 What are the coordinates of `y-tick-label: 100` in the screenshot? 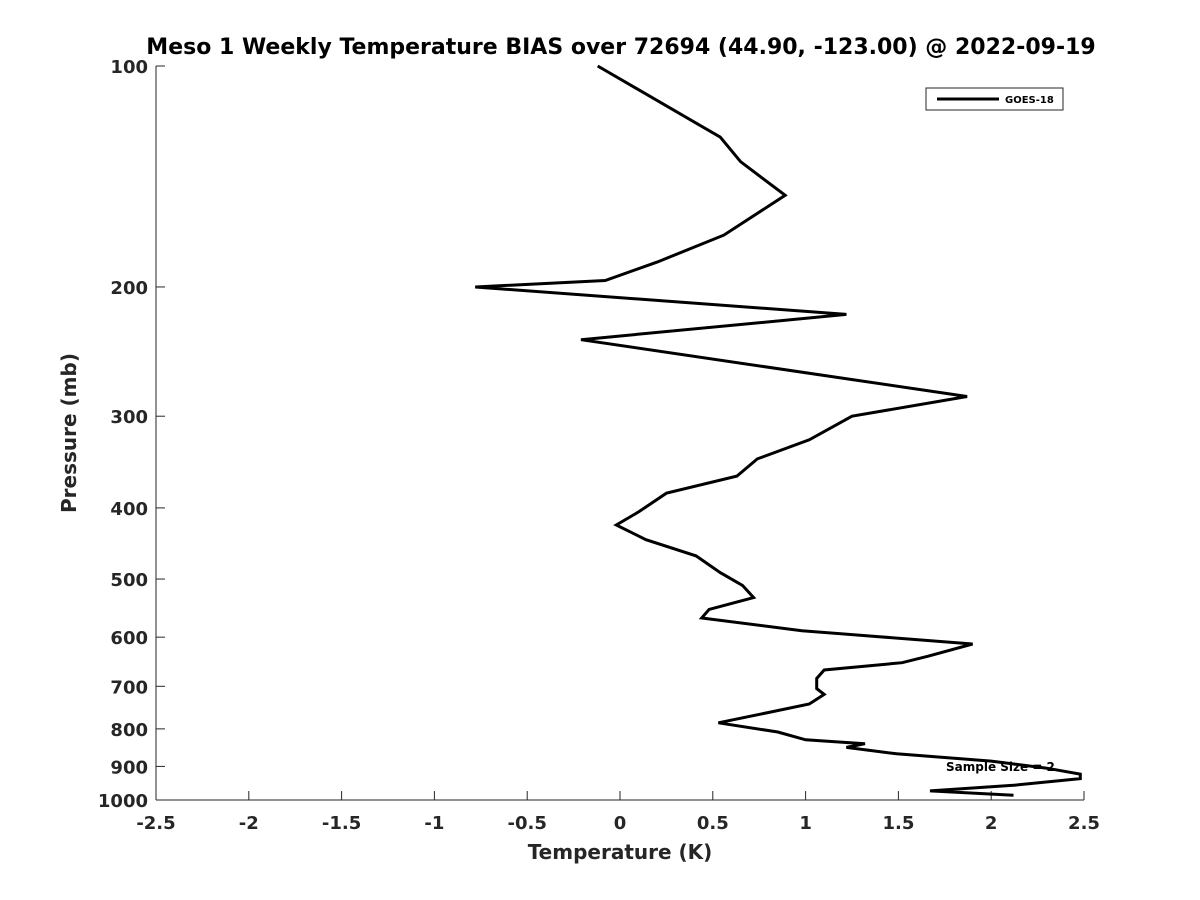 It's located at (129, 67).